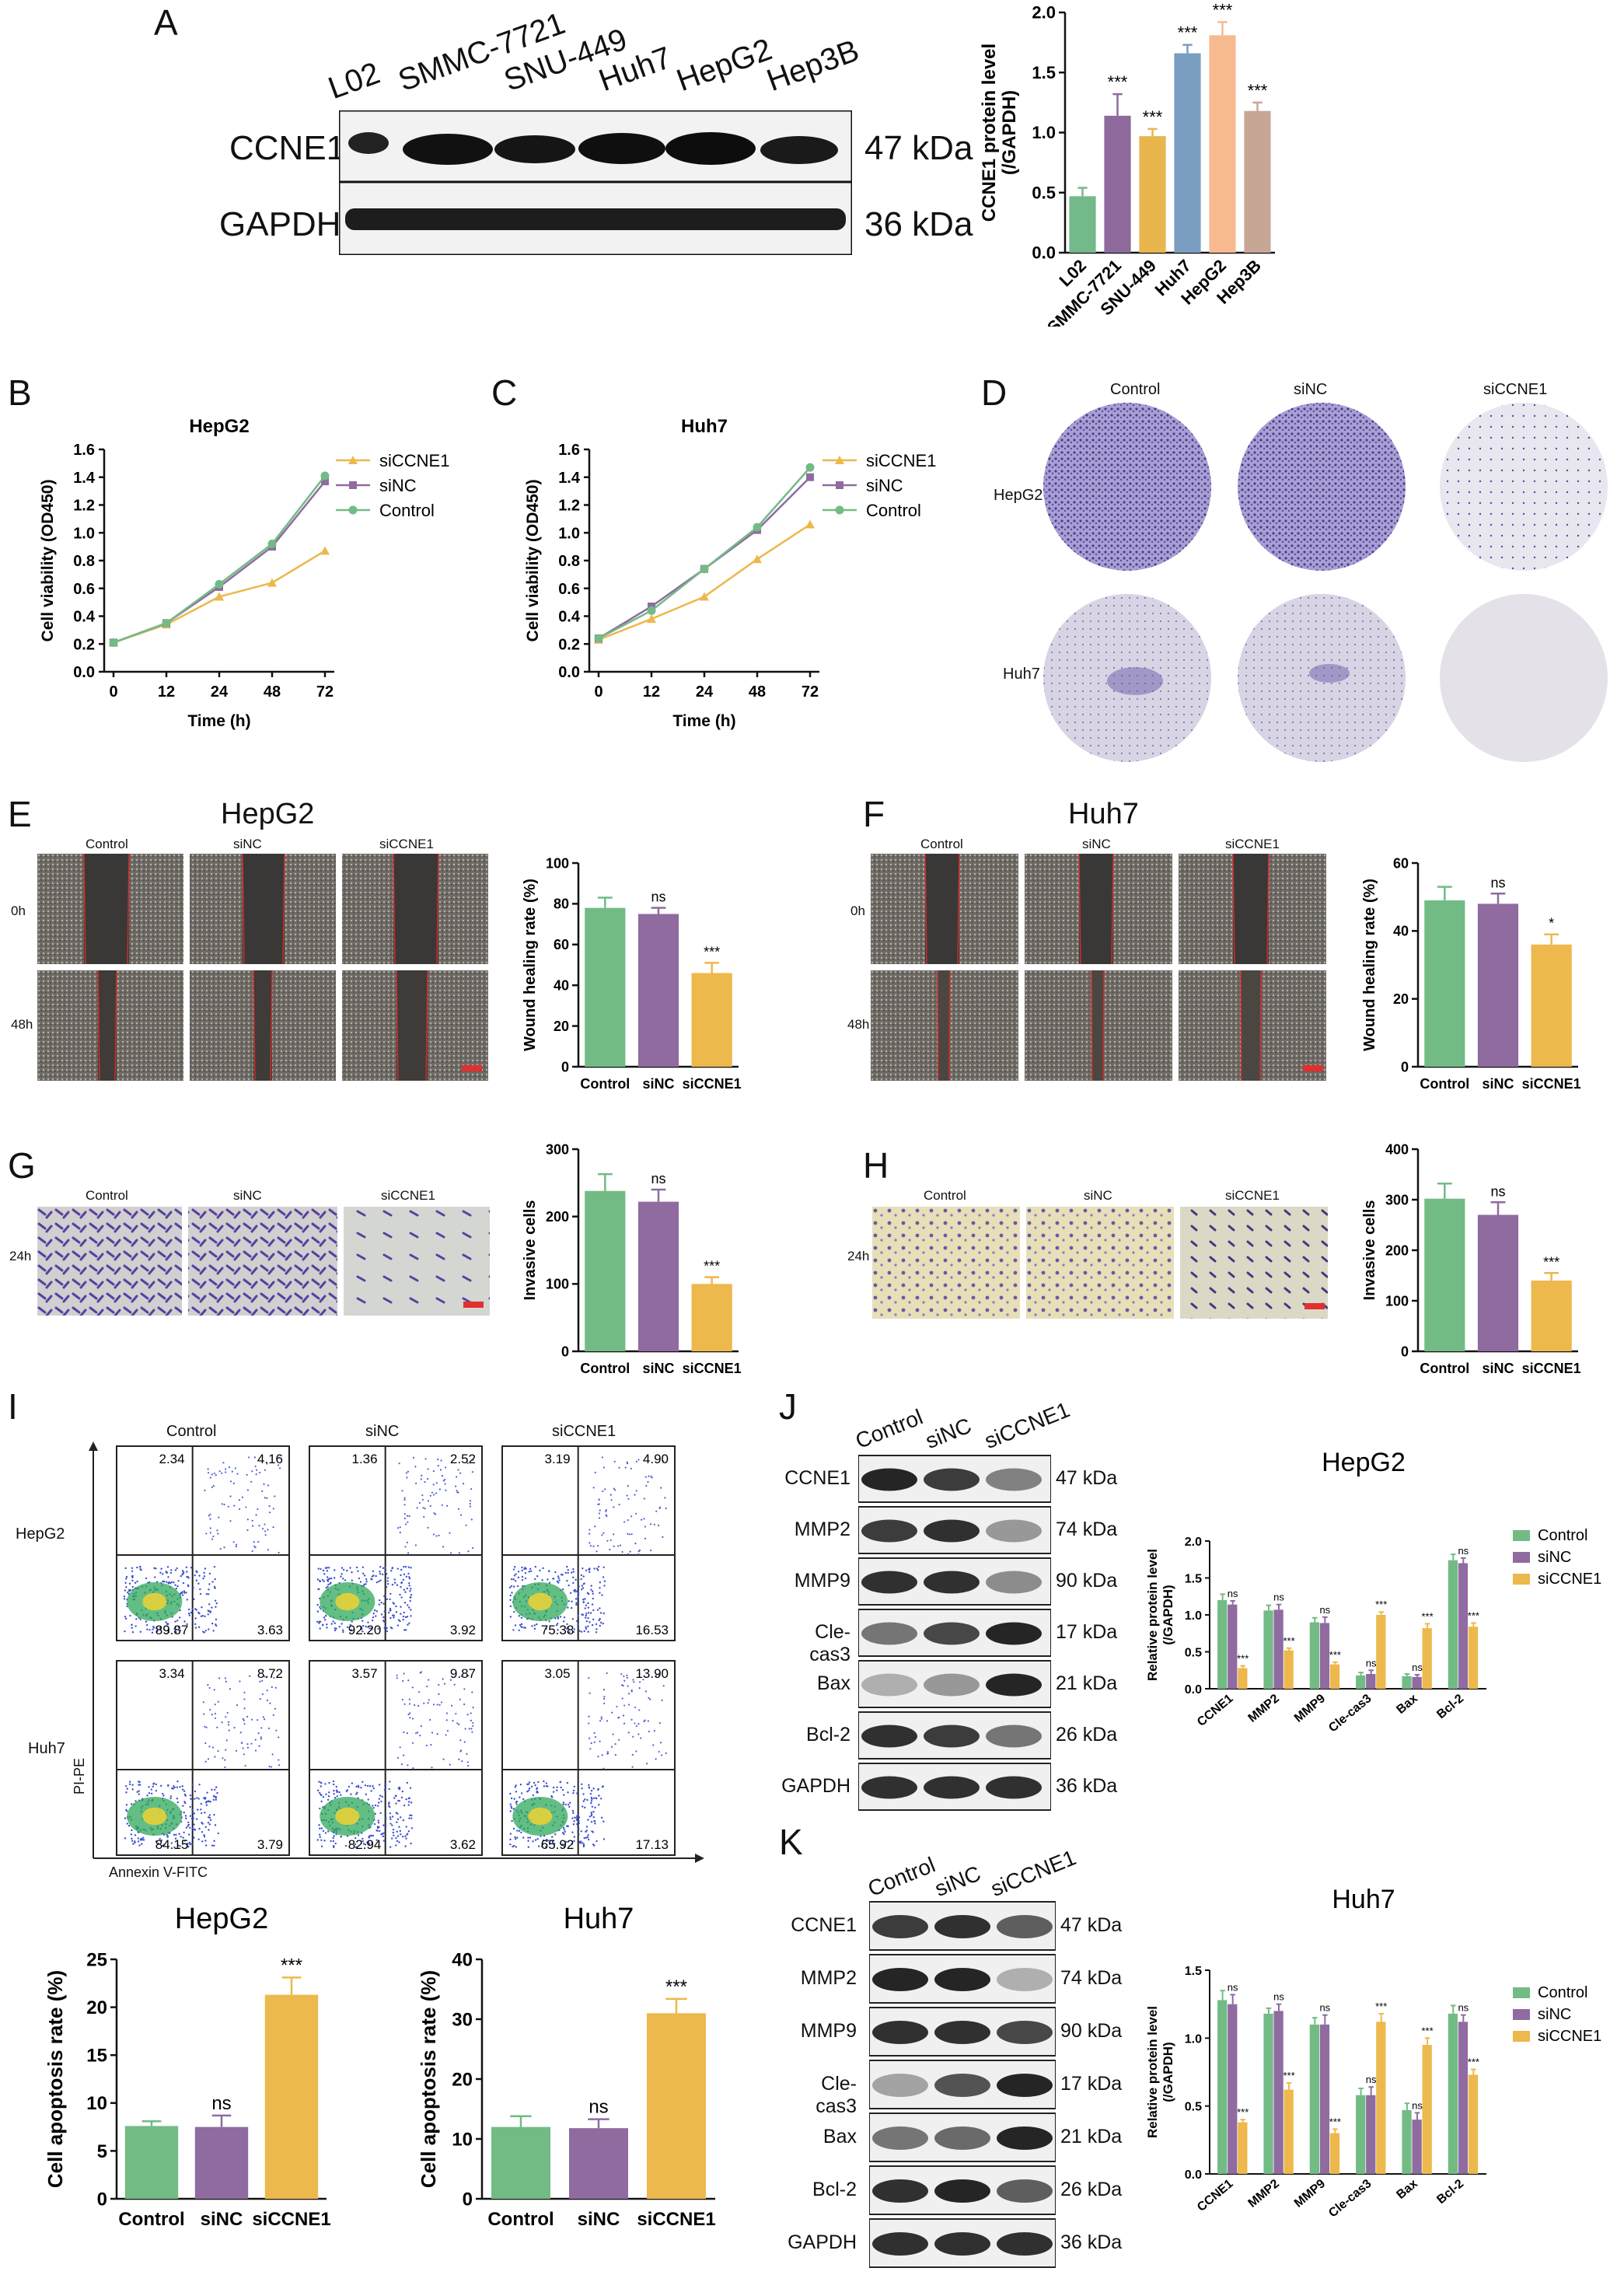  I want to click on col-label: Control, so click(192, 1431).